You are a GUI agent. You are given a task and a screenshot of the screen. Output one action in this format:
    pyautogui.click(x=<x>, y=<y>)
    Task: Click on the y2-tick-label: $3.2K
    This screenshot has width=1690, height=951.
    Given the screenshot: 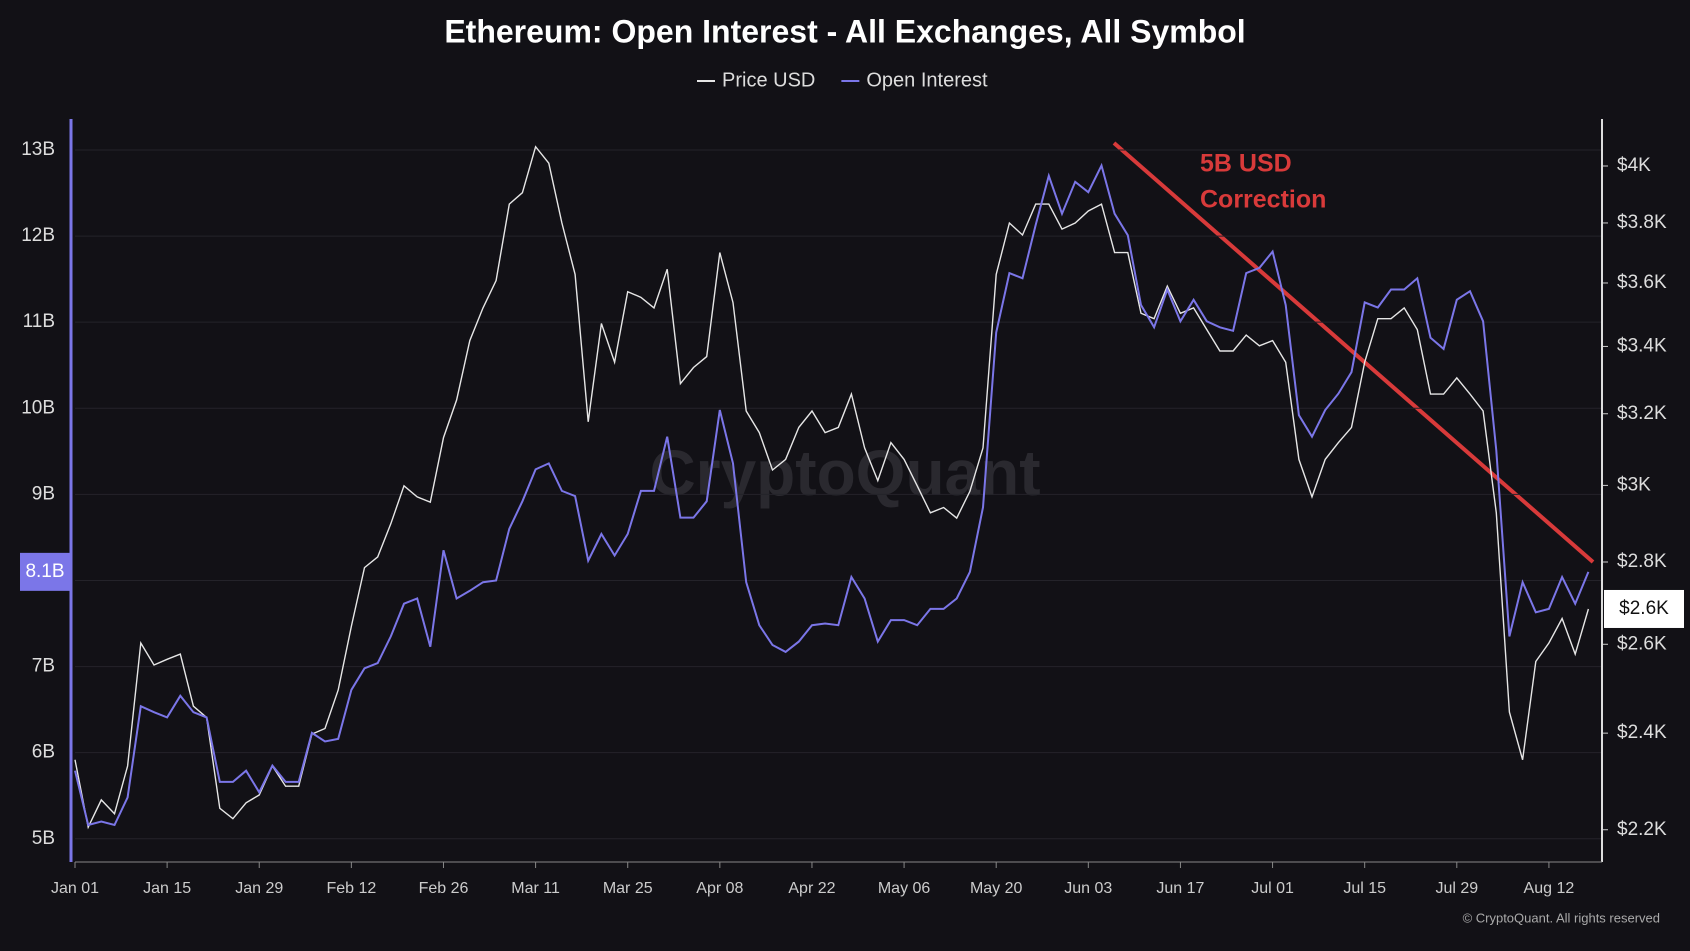 What is the action you would take?
    pyautogui.click(x=1642, y=413)
    